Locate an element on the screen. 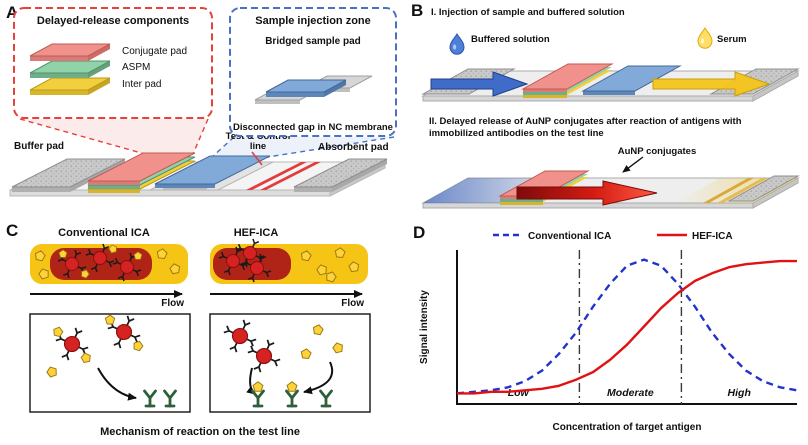 The image size is (808, 445). red-funnel-edges is located at coordinates (114, 136).